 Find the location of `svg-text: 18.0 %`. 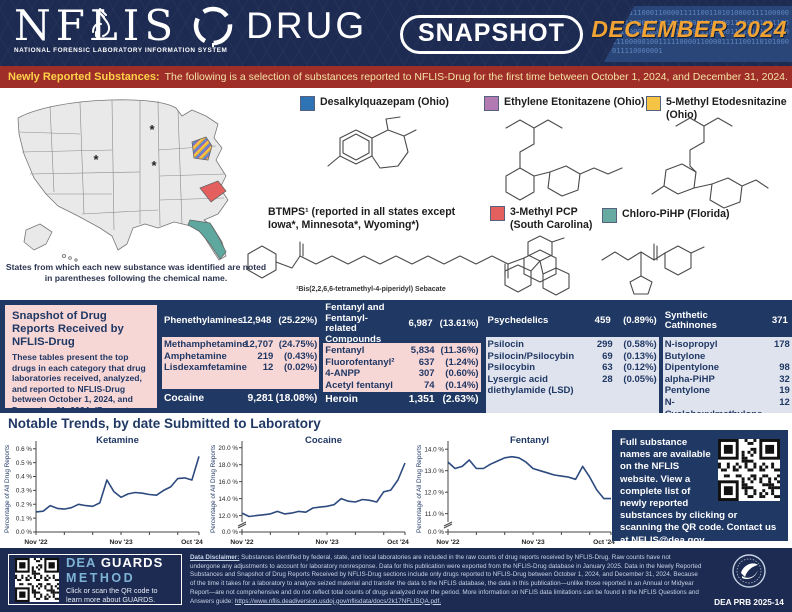

svg-text: 18.0 % is located at coordinates (228, 465).